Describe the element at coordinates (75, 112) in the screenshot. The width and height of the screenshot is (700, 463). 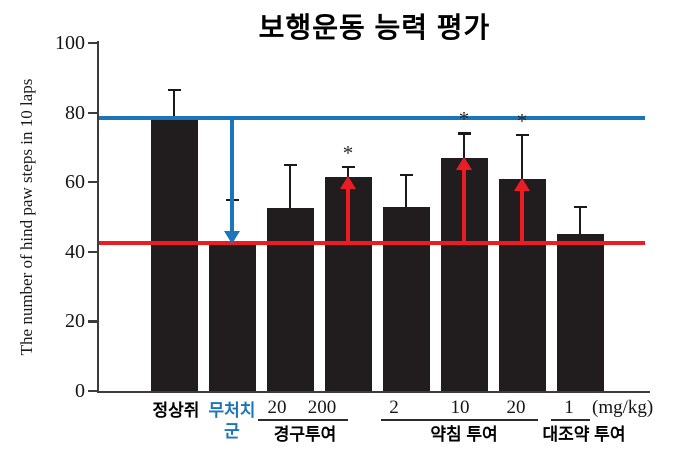
I see `y-tick-label: 80` at that location.